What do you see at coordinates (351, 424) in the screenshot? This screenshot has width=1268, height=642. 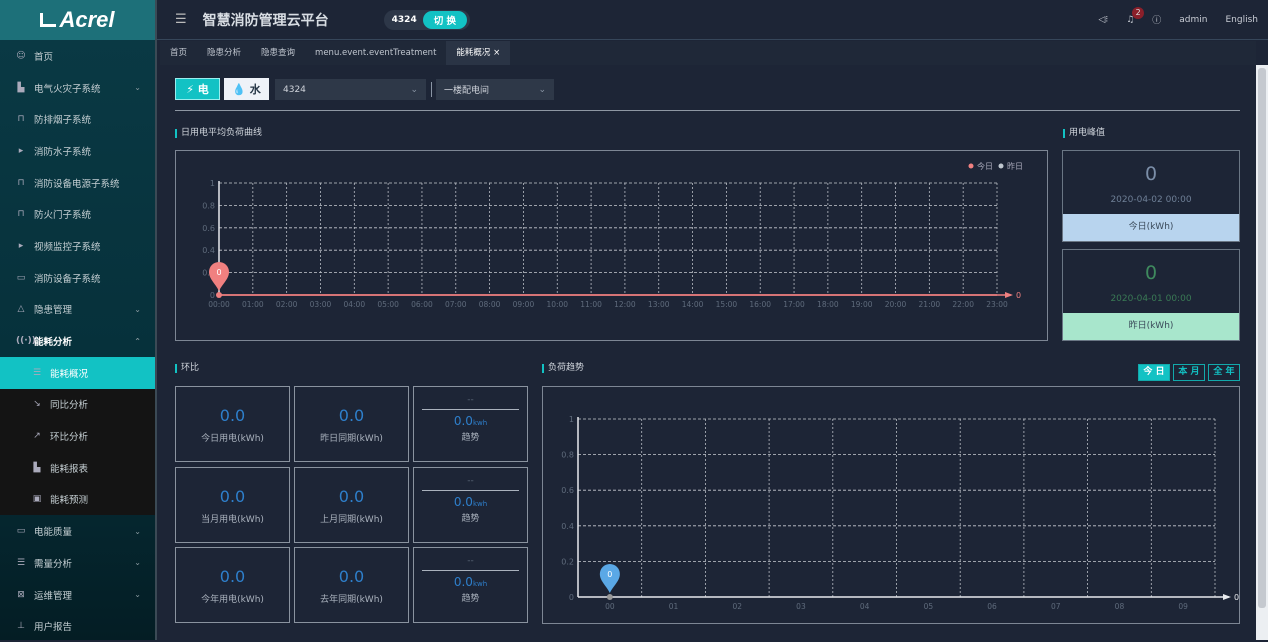 I see `ring-previous-cell: 0.0 昨日同期(kWh)` at bounding box center [351, 424].